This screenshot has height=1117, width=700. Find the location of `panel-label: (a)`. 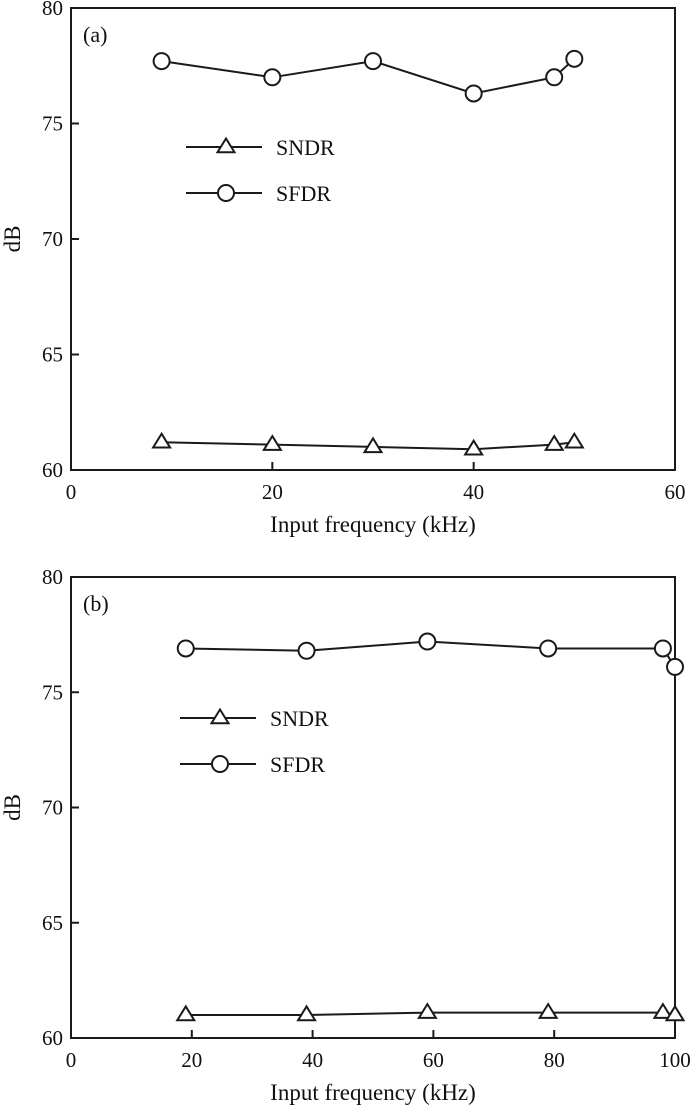

panel-label: (a) is located at coordinates (95, 34).